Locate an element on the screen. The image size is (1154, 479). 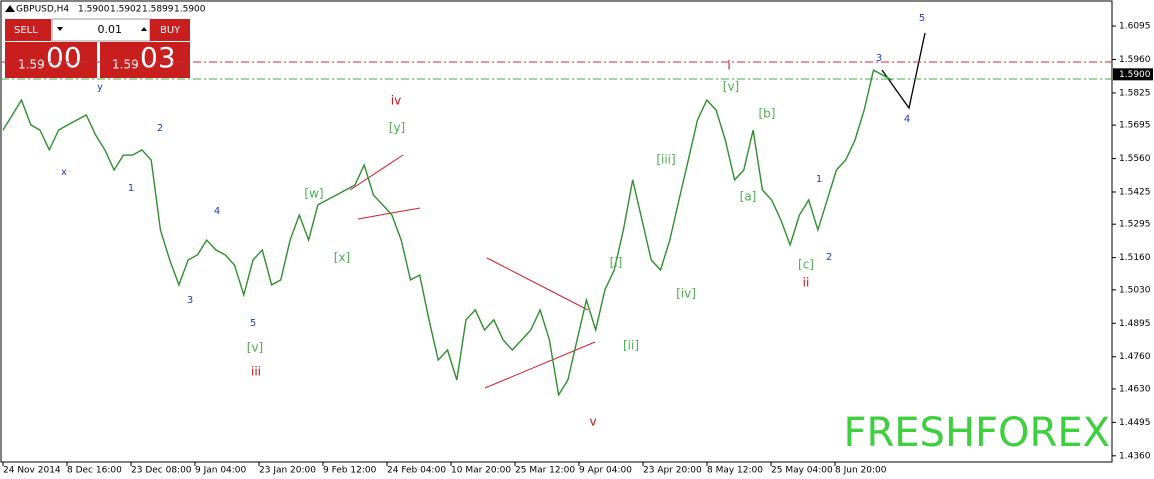
x-tick-label: 9 Apr 04:00 is located at coordinates (605, 471).